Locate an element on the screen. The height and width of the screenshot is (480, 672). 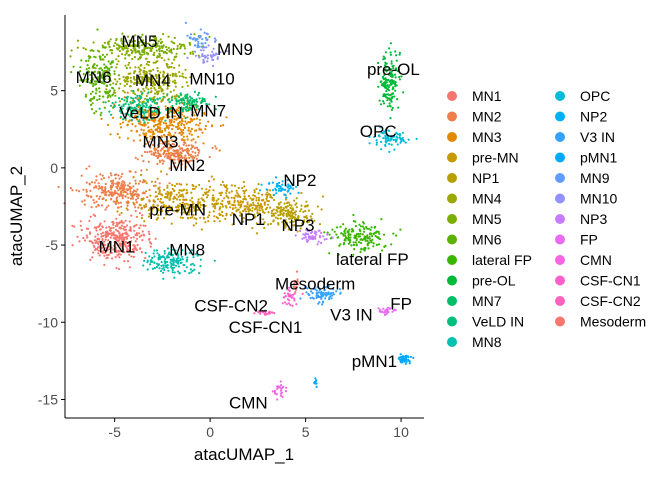
cluster-label: MN4 is located at coordinates (153, 80).